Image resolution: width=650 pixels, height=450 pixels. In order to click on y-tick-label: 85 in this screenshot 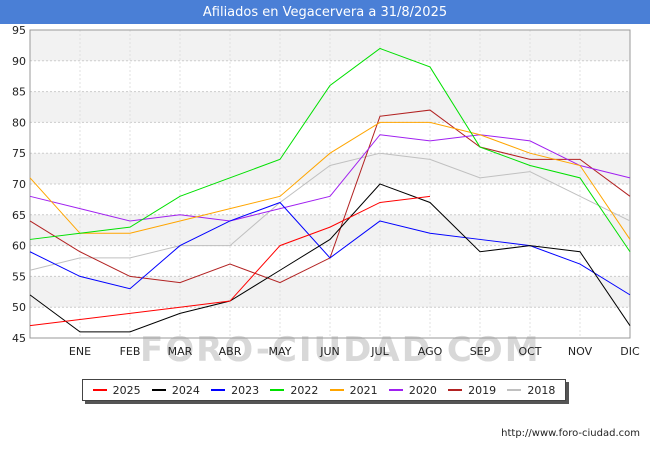, I will do `click(19, 92)`.